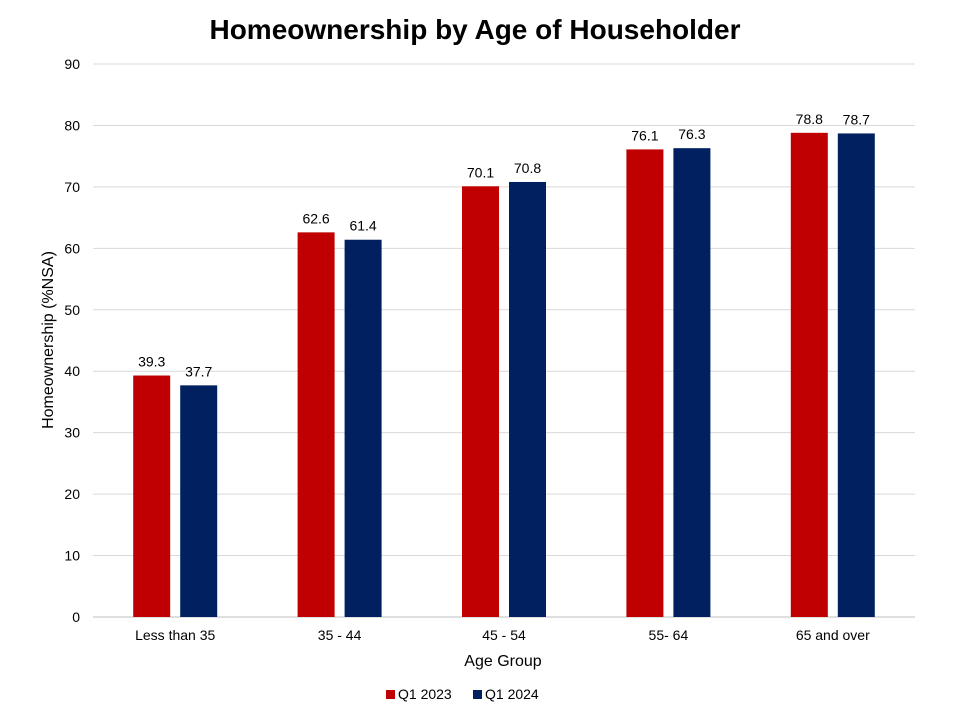  What do you see at coordinates (315, 218) in the screenshot?
I see `data-label: 62.6` at bounding box center [315, 218].